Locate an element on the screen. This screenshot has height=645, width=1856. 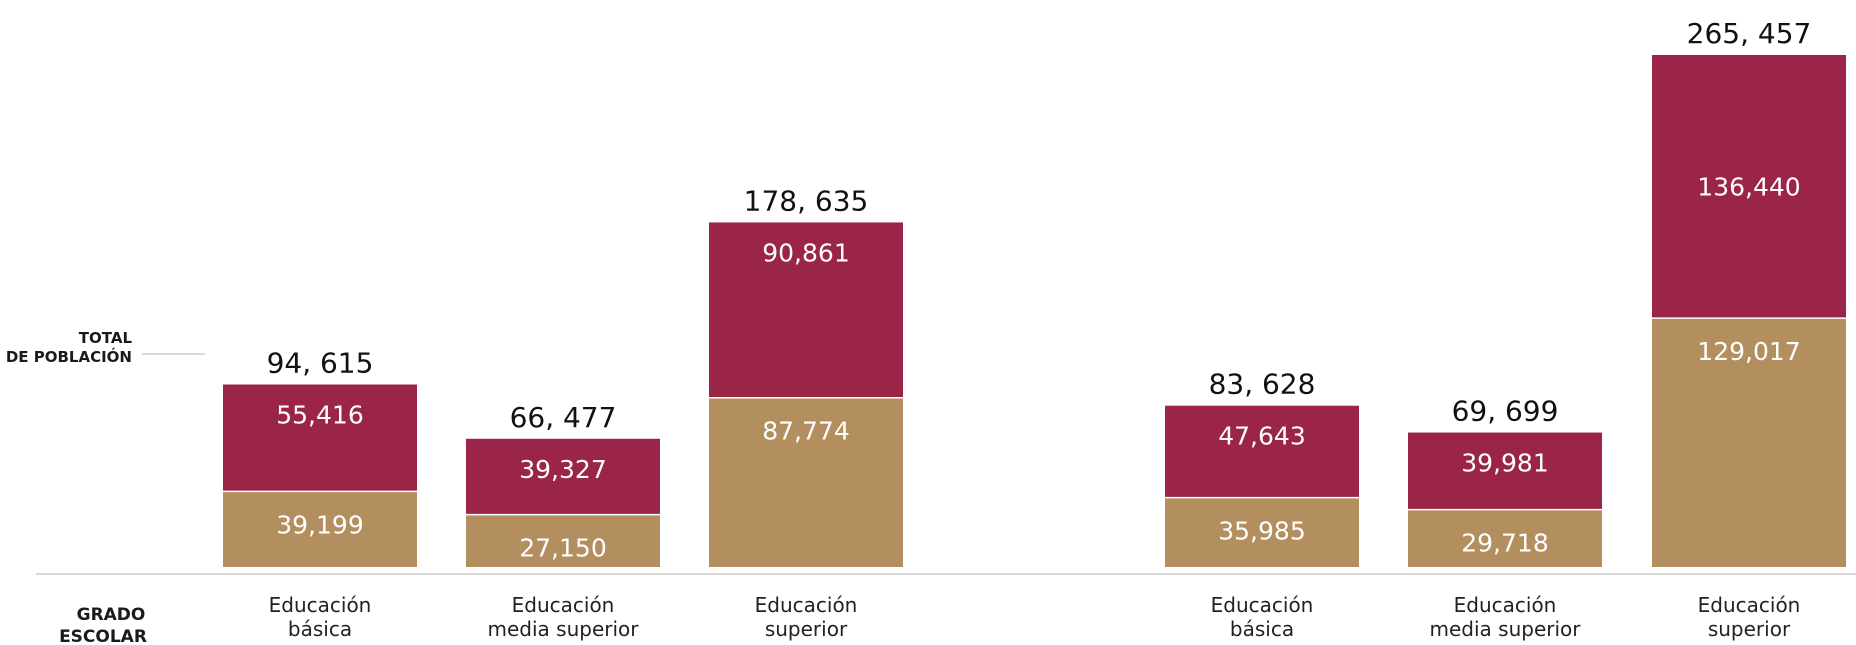
bar-bottom-value-label: 27,150 is located at coordinates (562, 548).